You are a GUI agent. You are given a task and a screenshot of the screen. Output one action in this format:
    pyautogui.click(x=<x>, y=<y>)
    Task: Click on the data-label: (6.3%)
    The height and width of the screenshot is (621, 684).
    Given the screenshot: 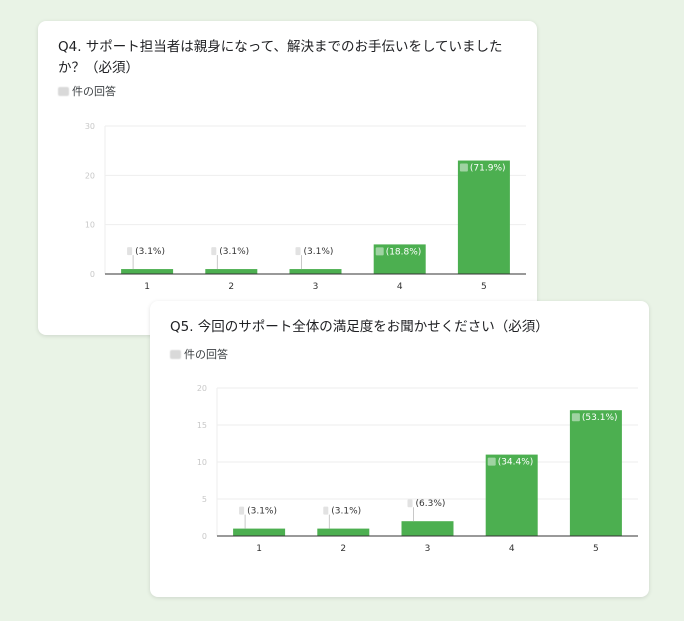 What is the action you would take?
    pyautogui.click(x=431, y=504)
    